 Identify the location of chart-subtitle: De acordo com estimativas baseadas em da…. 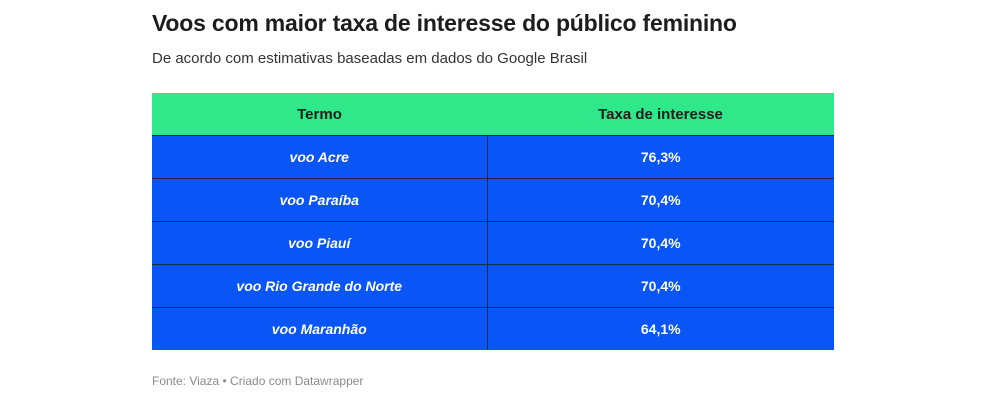
(370, 58).